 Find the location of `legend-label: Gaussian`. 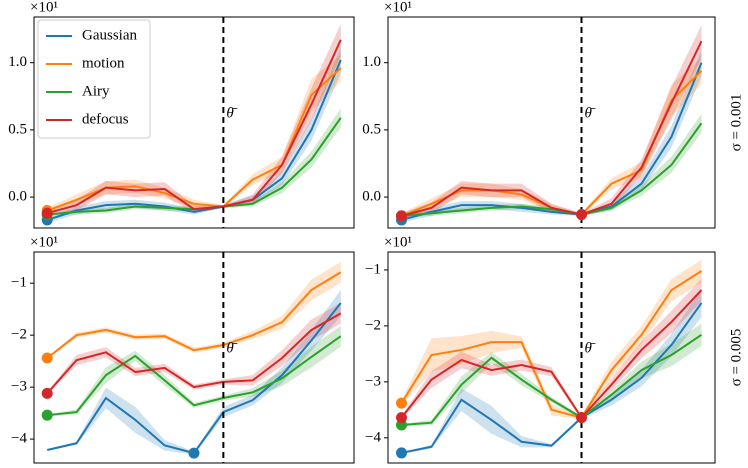

legend-label: Gaussian is located at coordinates (109, 35).